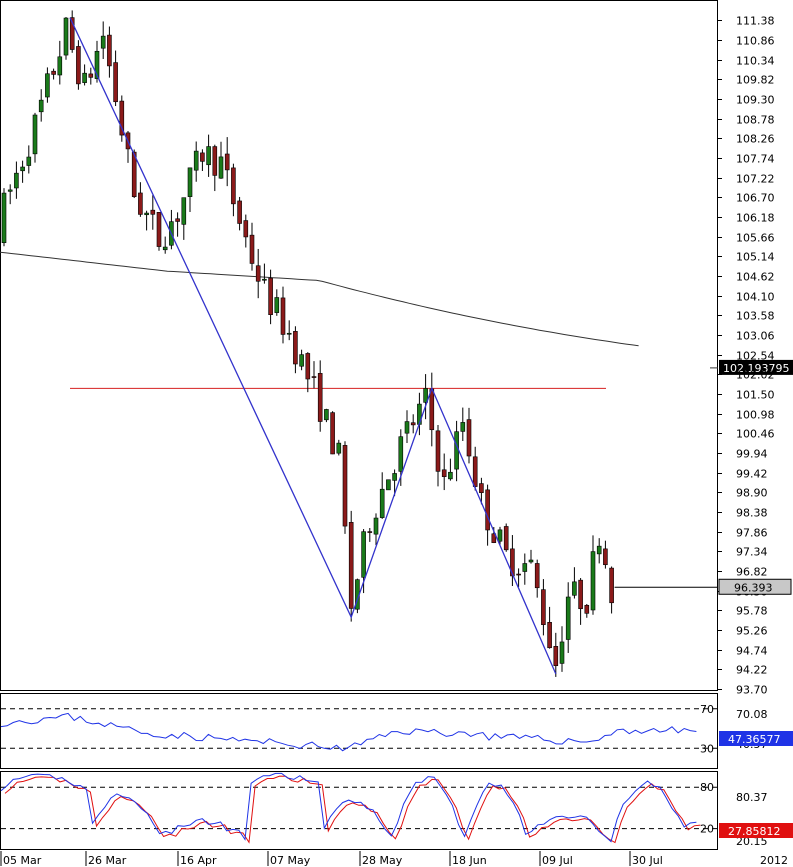 This screenshot has width=793, height=867. I want to click on date-tick-label: 05 Mar, so click(22, 860).